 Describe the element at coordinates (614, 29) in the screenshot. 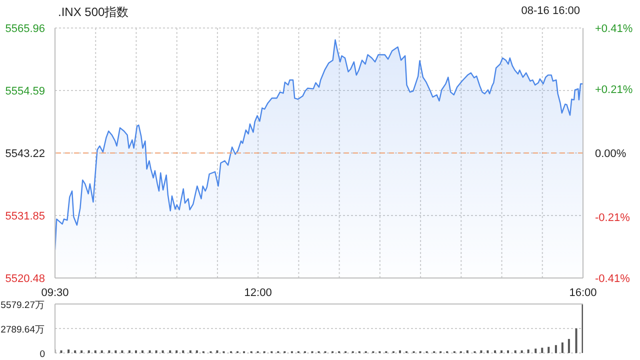

I see `y2-tick-label: +0.41%` at that location.